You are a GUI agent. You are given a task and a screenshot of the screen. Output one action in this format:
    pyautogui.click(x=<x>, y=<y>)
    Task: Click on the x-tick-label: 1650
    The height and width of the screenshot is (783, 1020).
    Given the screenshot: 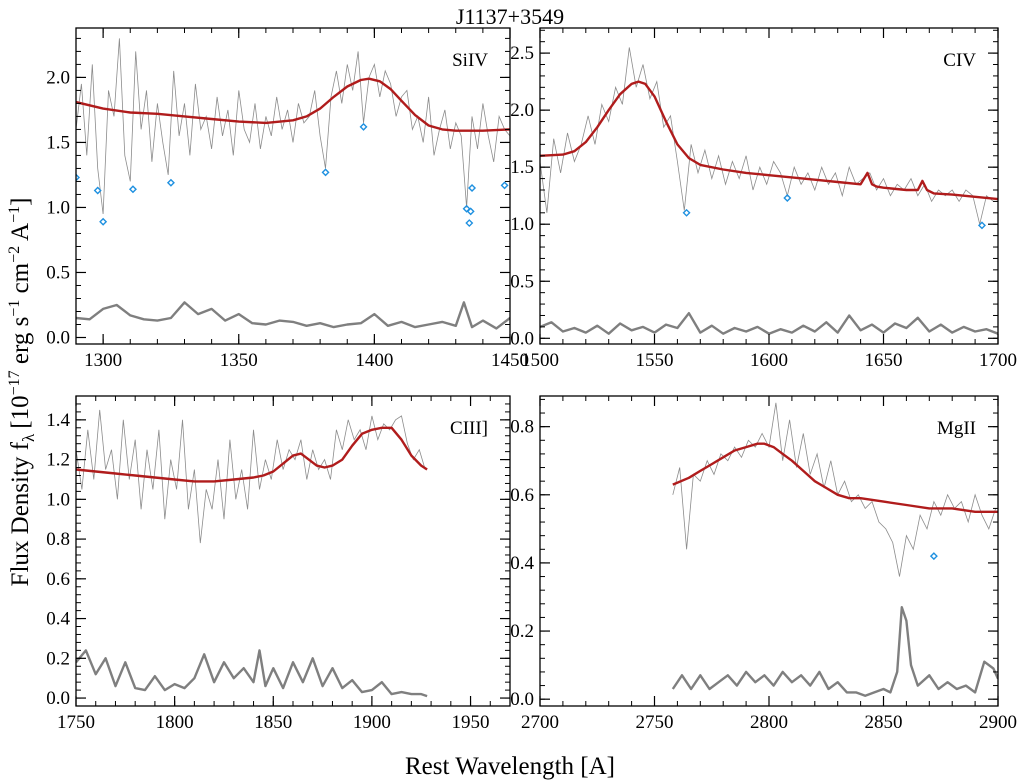 What is the action you would take?
    pyautogui.click(x=884, y=360)
    